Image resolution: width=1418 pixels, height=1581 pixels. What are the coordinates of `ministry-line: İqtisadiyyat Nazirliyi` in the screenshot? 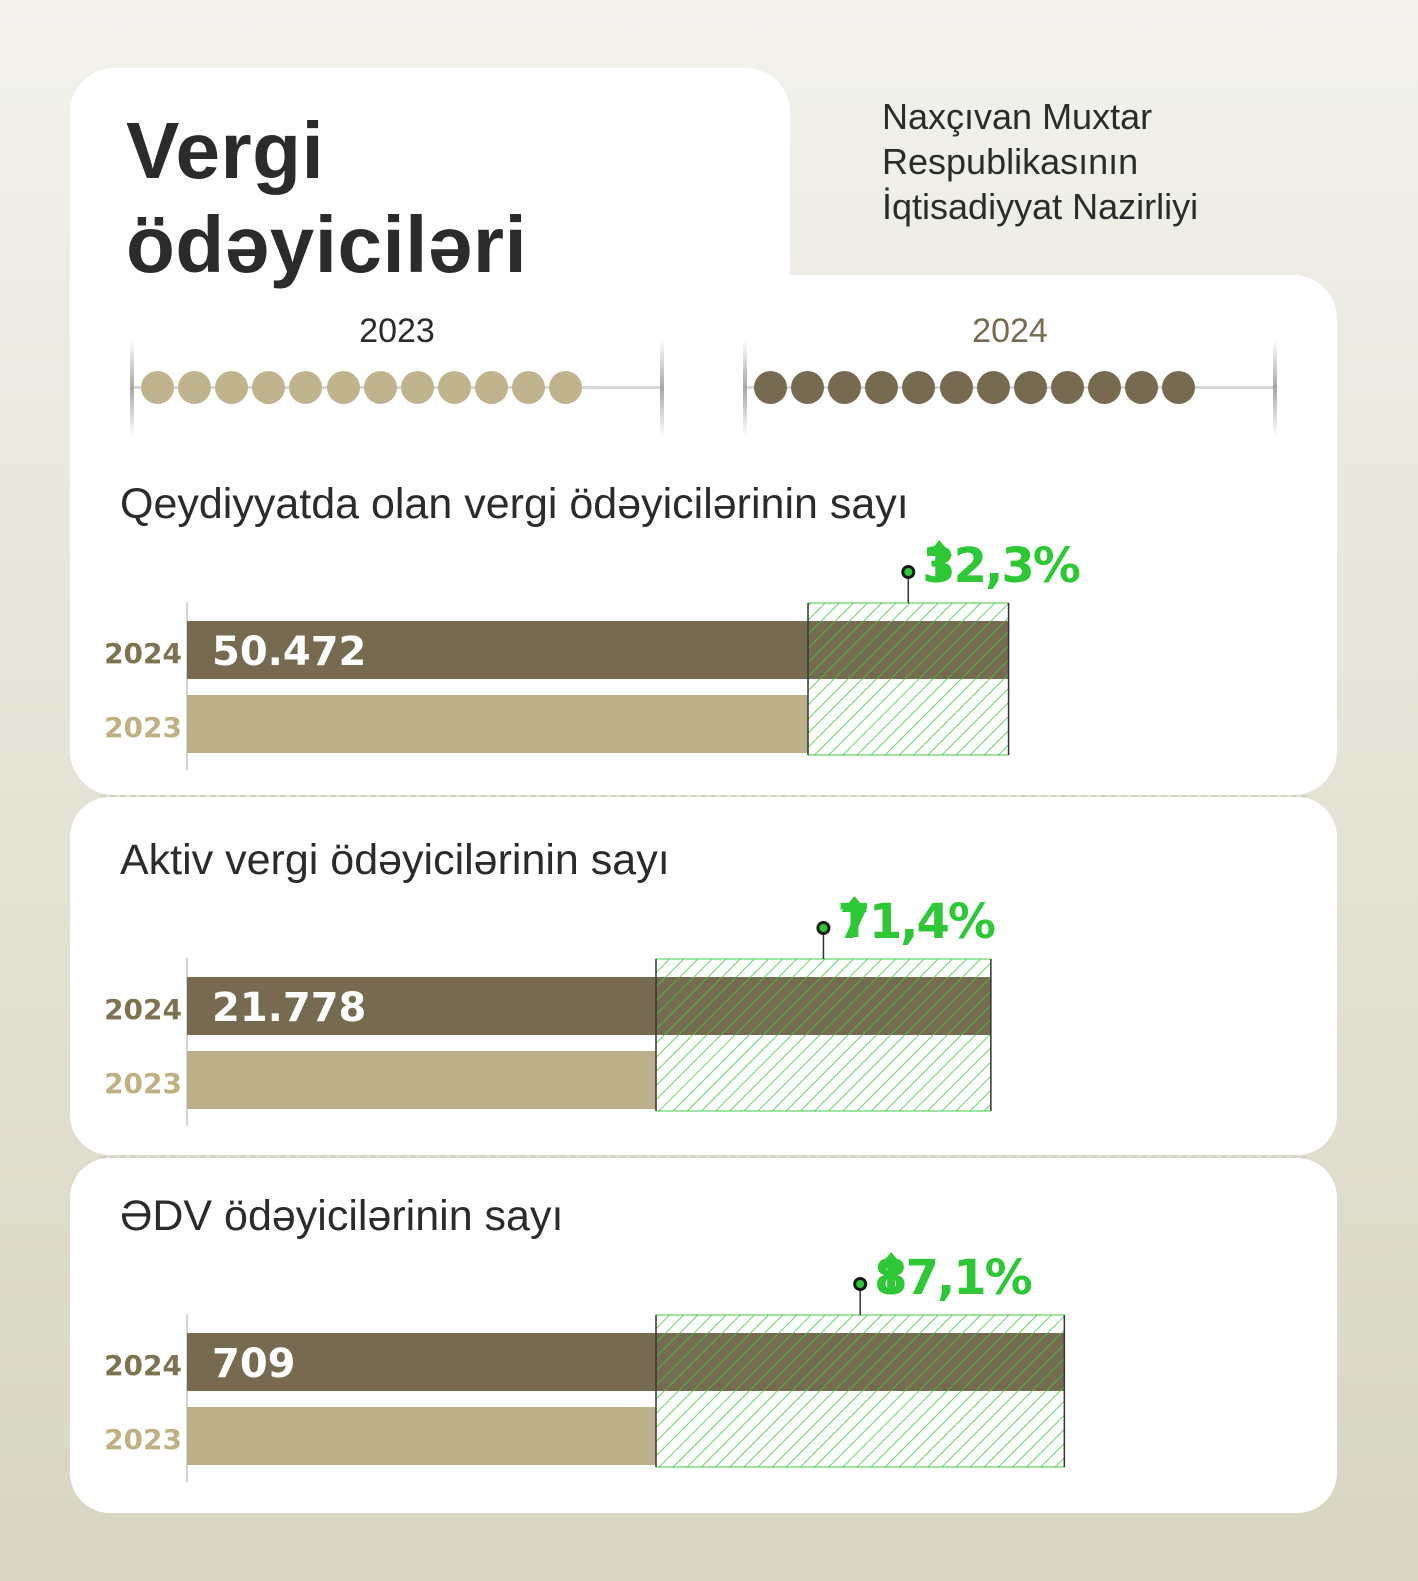 It's located at (1040, 206).